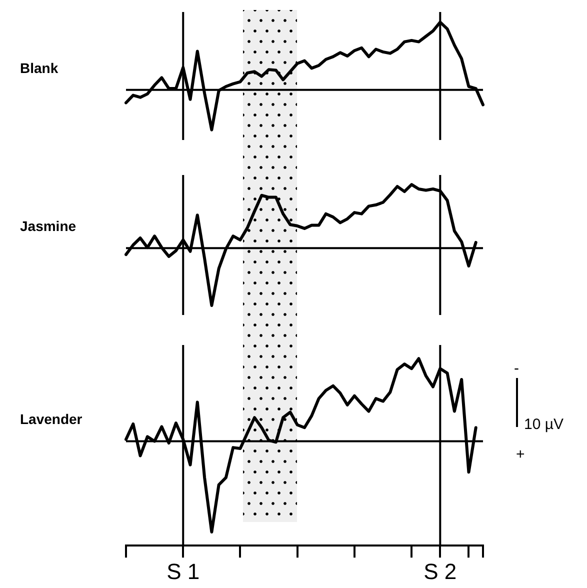 Image resolution: width=587 pixels, height=588 pixels. I want to click on text: Lavender, so click(51, 419).